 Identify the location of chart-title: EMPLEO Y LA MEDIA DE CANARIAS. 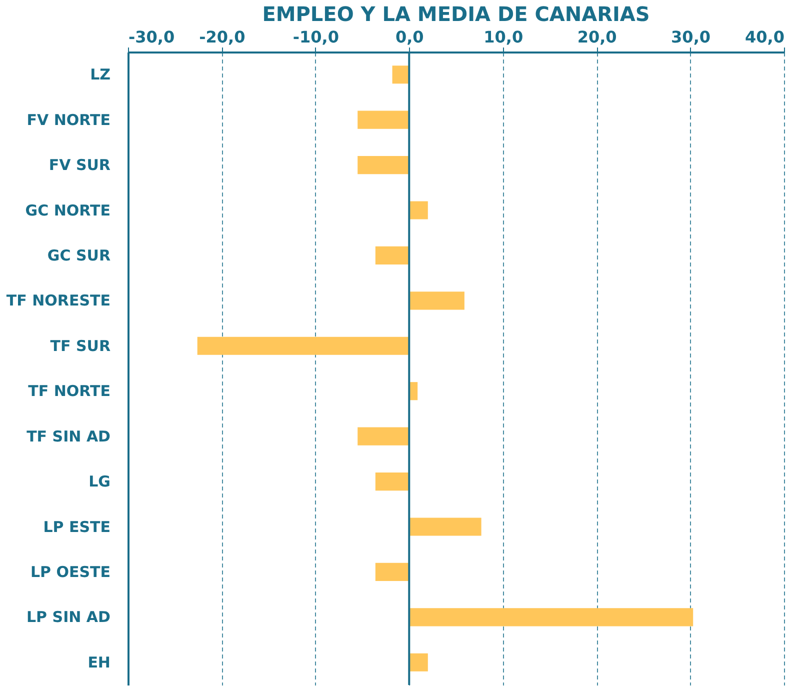
(456, 14).